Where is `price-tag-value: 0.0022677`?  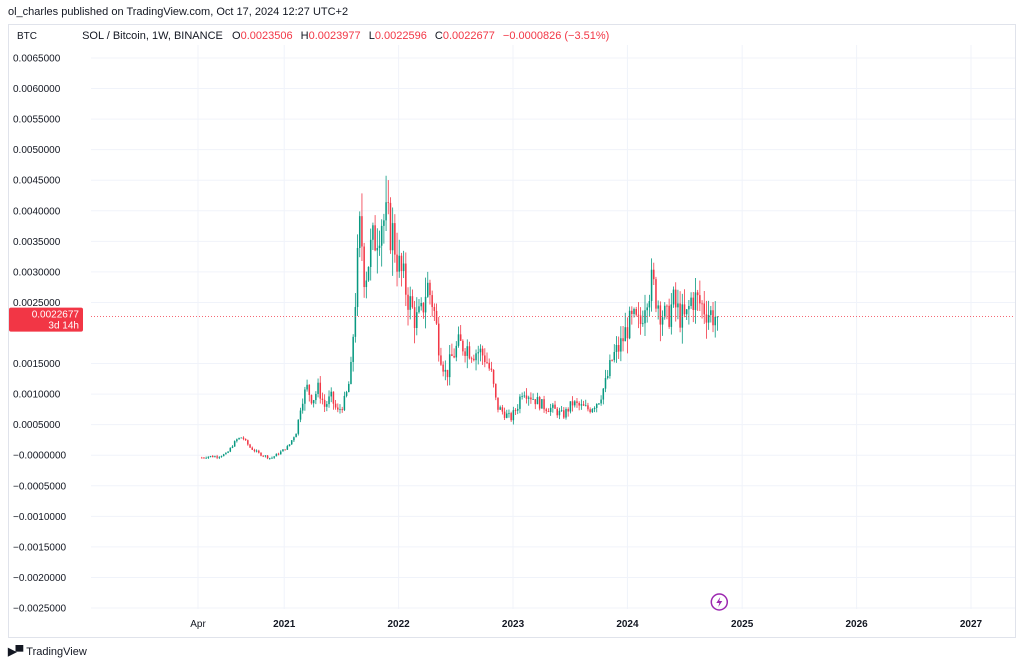
price-tag-value: 0.0022677 is located at coordinates (56, 315).